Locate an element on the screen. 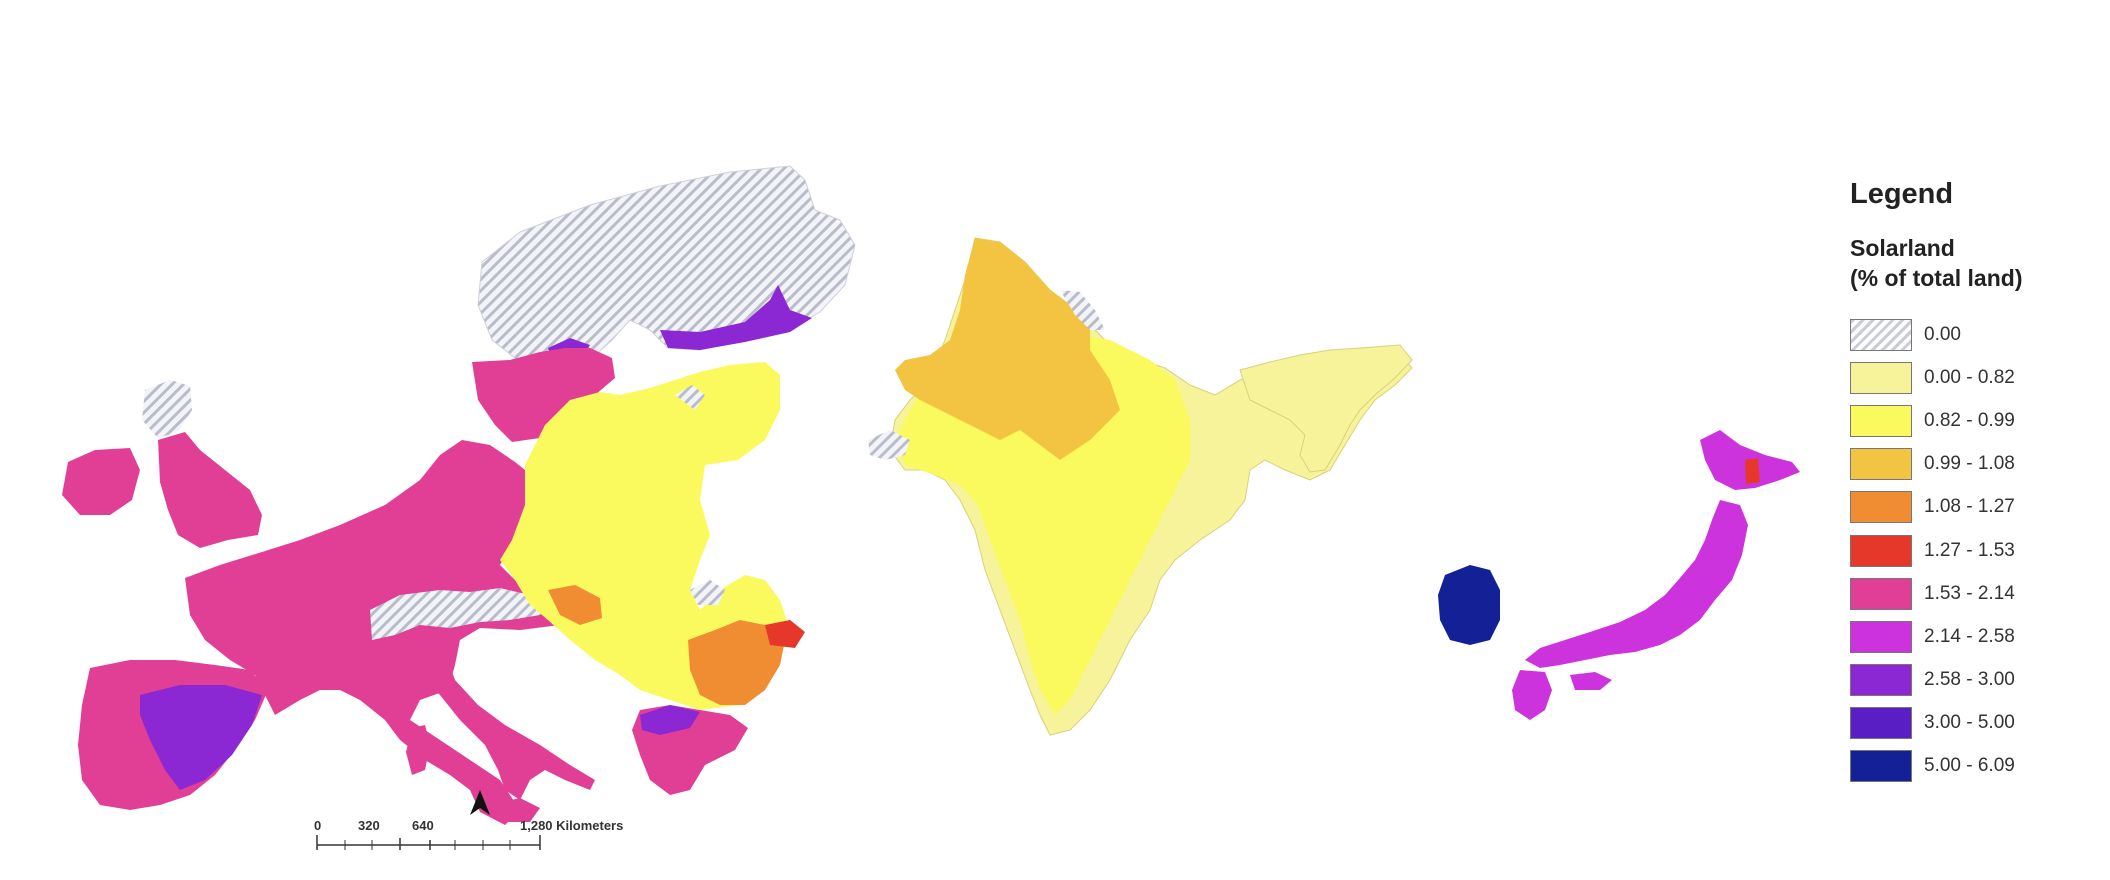 Image resolution: width=2110 pixels, height=880 pixels. japan-map is located at coordinates (1656, 575).